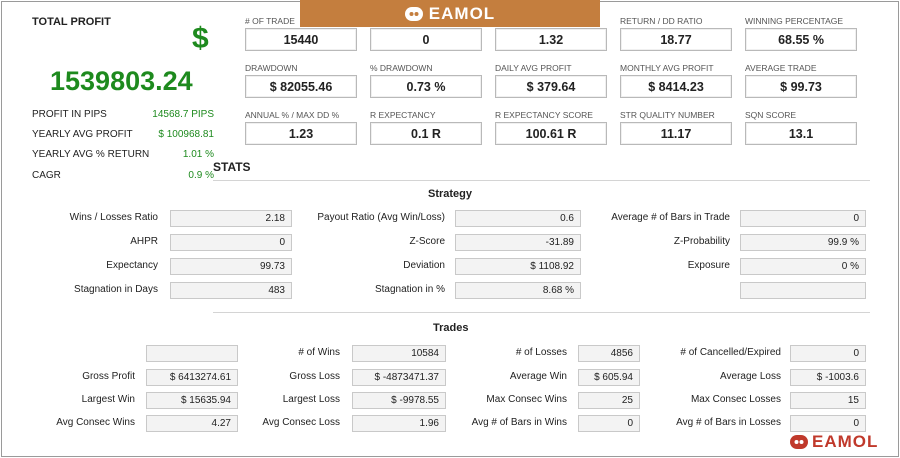 The image size is (900, 458). Describe the element at coordinates (292, 115) in the screenshot. I see `metric-label: ANNUAL % / MAX DD %` at that location.